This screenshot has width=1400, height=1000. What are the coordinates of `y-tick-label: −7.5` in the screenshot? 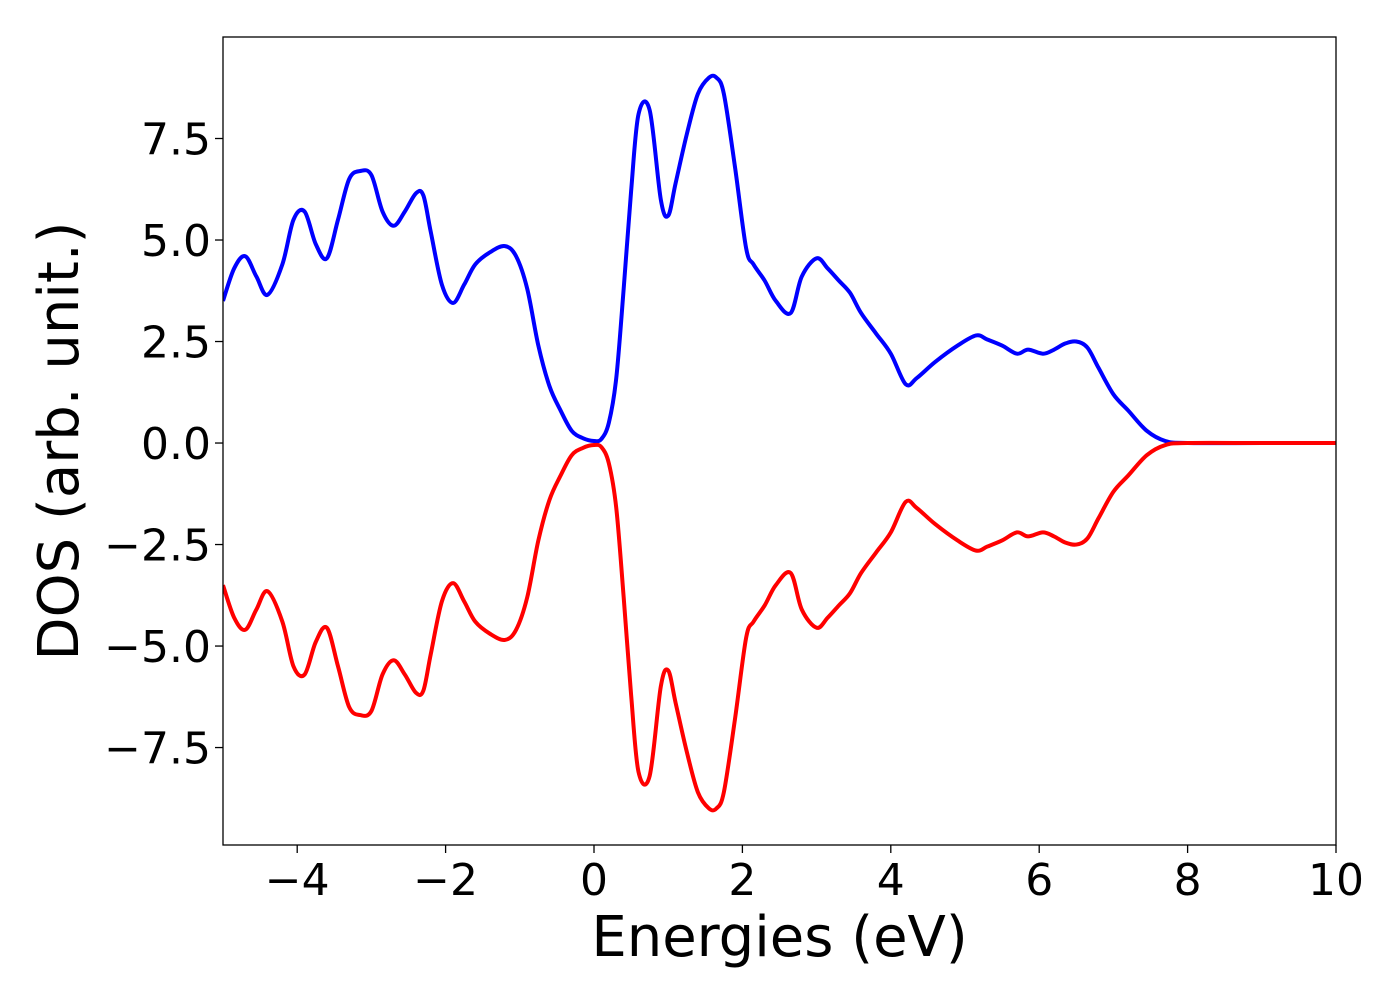 It's located at (157, 749).